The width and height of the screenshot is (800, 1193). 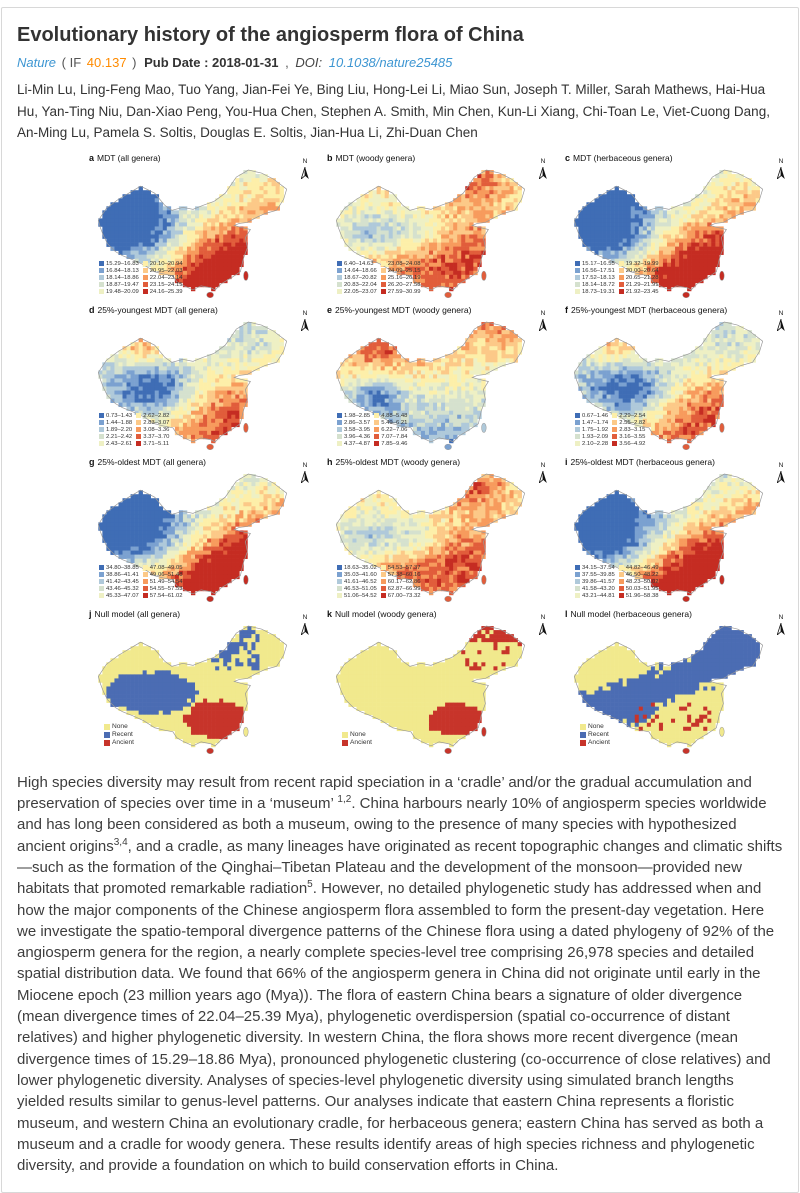 I want to click on legend-item: 4.37–4.87, so click(x=353, y=444).